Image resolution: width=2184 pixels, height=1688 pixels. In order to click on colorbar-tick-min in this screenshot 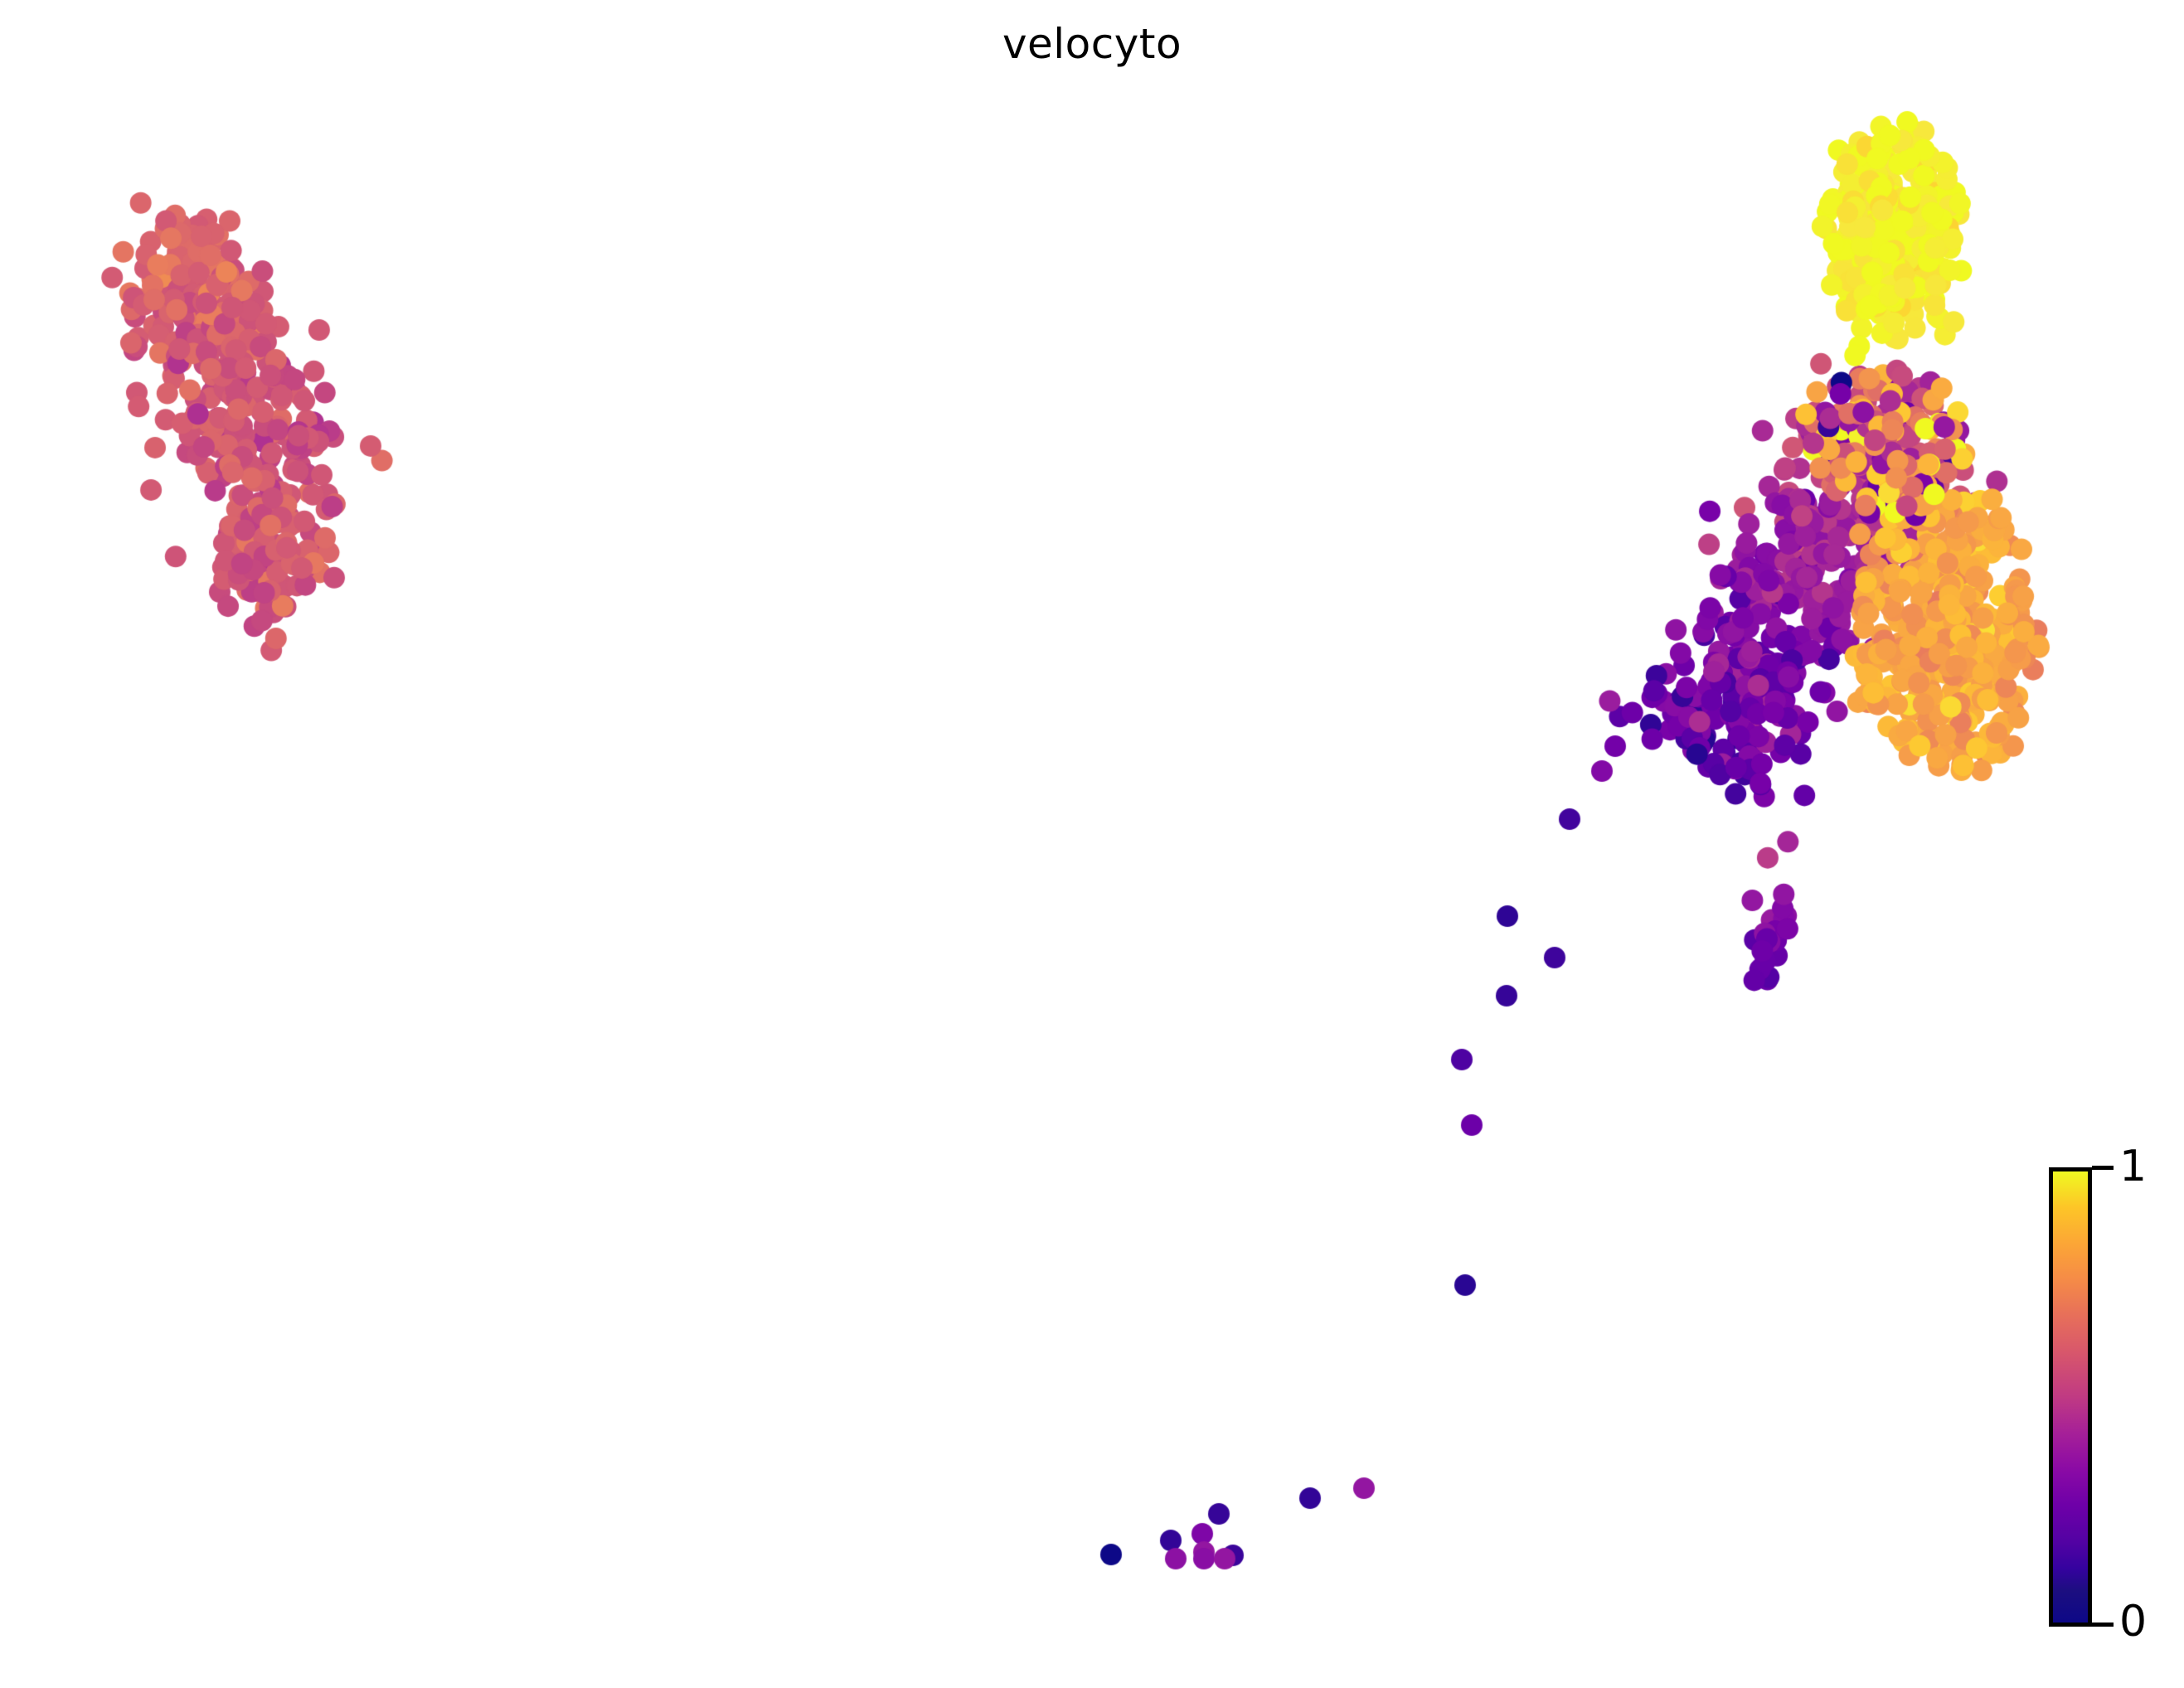, I will do `click(2103, 1625)`.